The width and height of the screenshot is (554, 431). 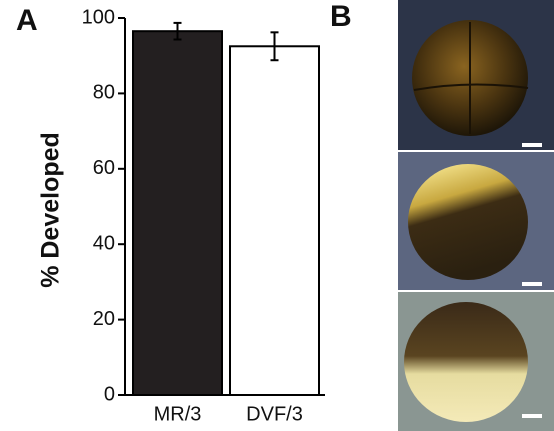 I want to click on cleavage, so click(x=471, y=87).